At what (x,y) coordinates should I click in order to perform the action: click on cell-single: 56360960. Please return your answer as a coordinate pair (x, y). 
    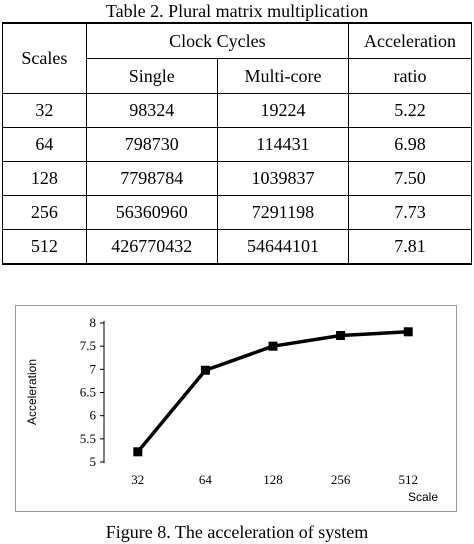
    Looking at the image, I should click on (151, 212).